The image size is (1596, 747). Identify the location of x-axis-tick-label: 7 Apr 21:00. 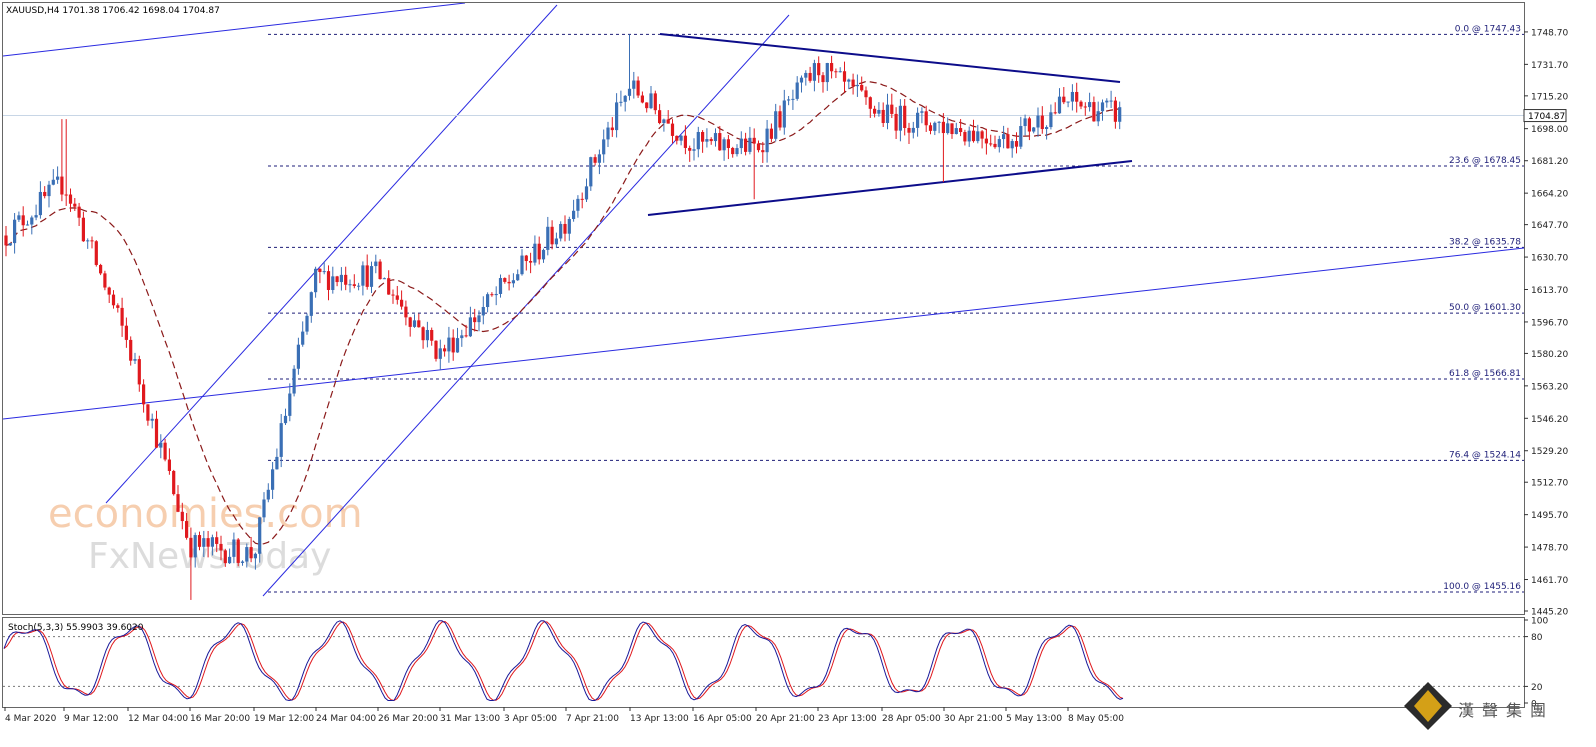
(592, 719).